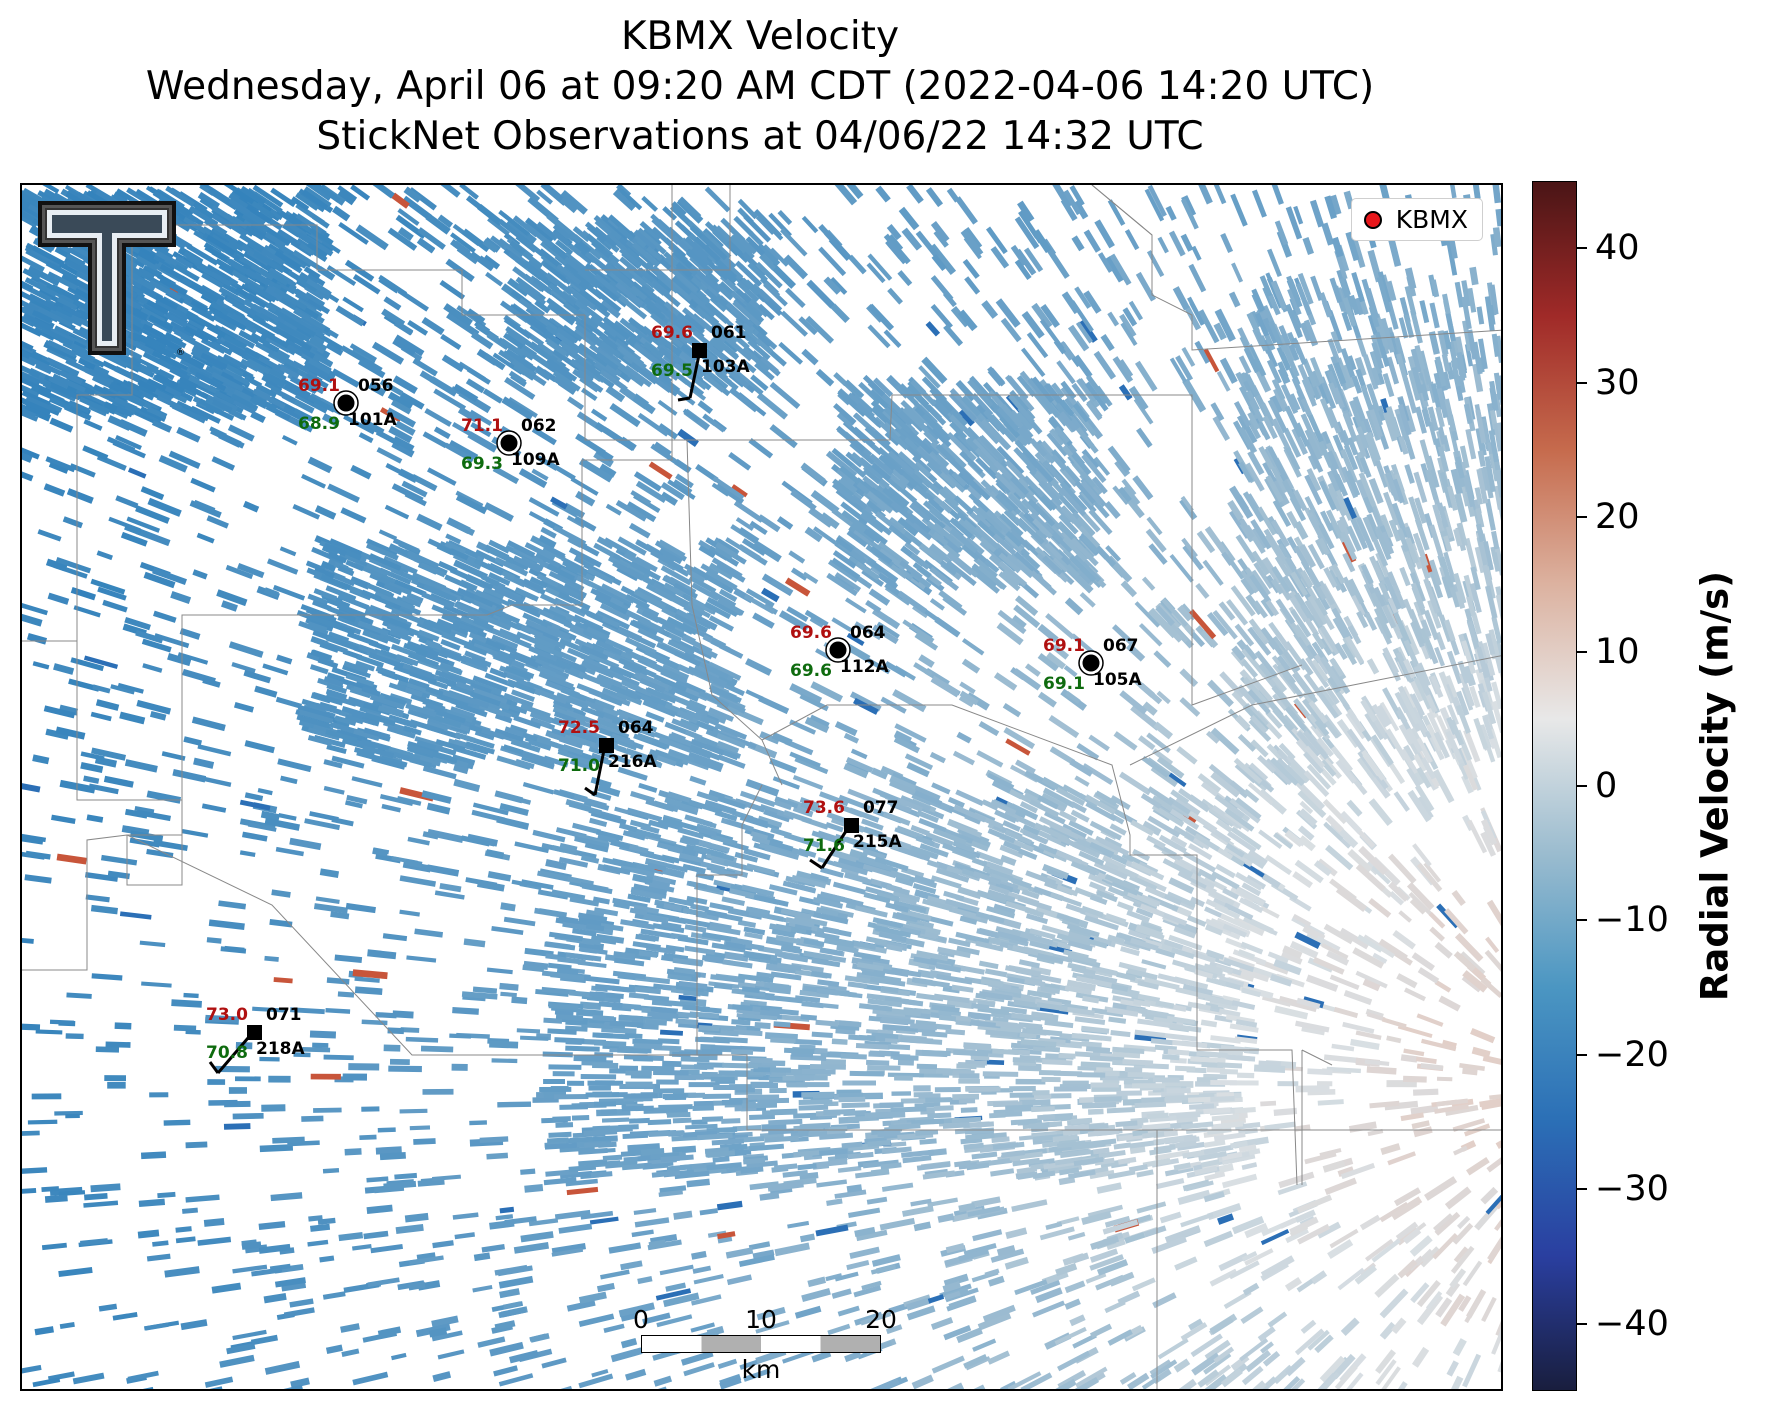 Image resolution: width=1773 pixels, height=1405 pixels. I want to click on scale-bar: 0 10 20 km, so click(770, 1345).